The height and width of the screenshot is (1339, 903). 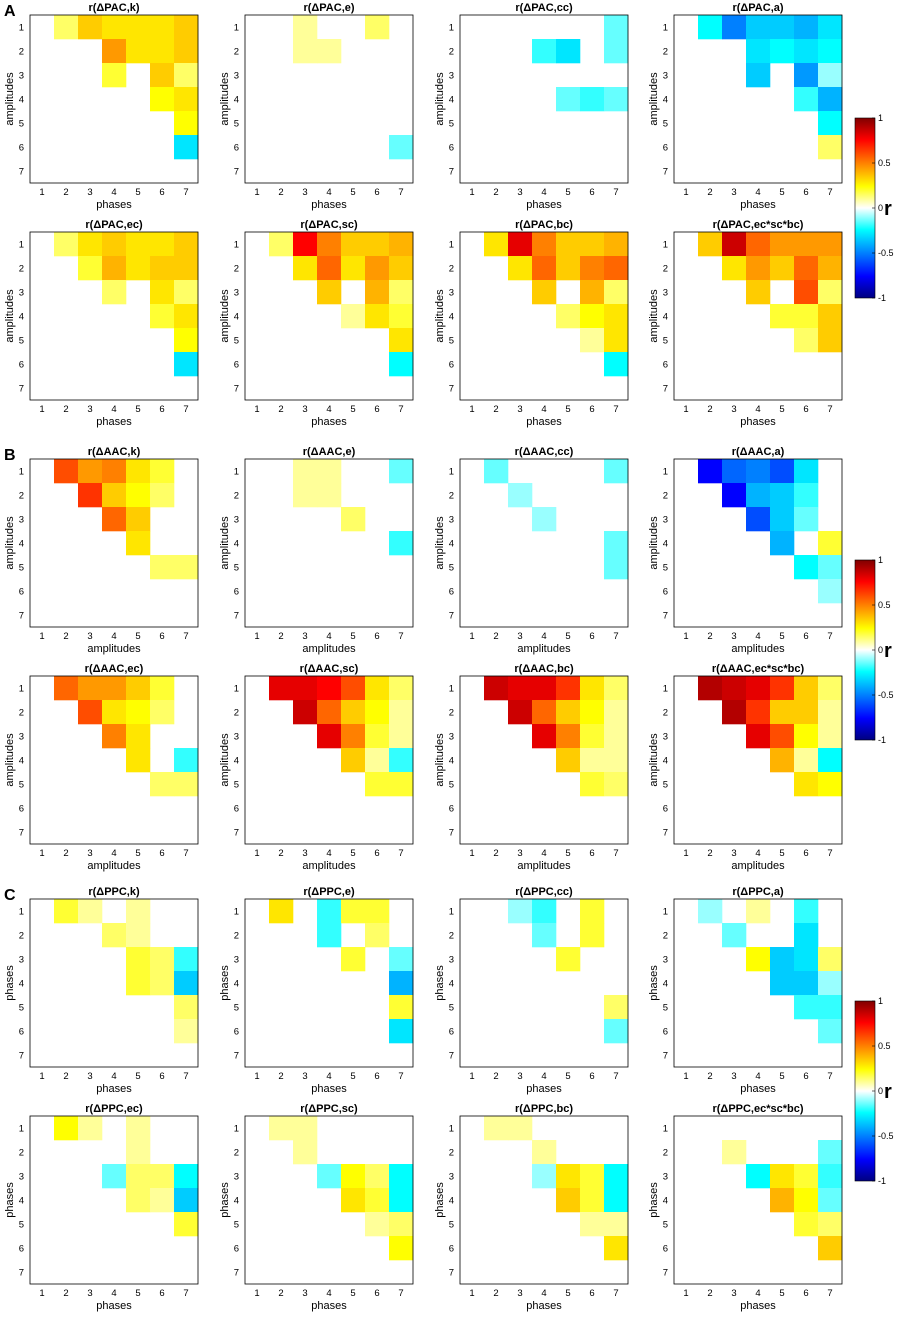 I want to click on x-axis-label: amplitudes, so click(x=758, y=649).